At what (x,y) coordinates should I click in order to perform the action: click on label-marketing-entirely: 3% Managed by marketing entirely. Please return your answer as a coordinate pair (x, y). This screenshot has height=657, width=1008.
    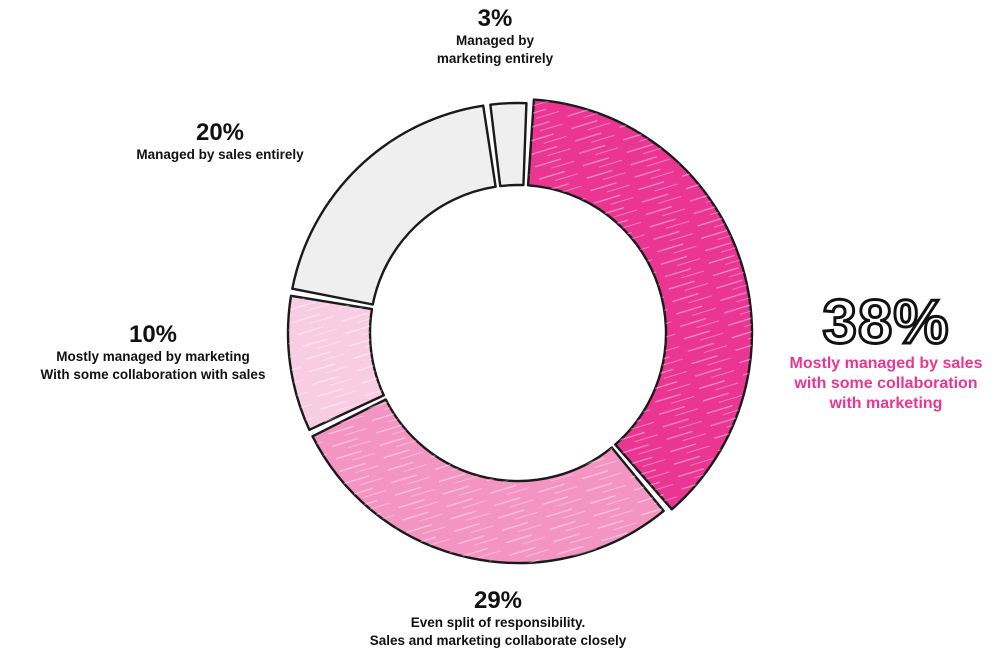
    Looking at the image, I should click on (495, 37).